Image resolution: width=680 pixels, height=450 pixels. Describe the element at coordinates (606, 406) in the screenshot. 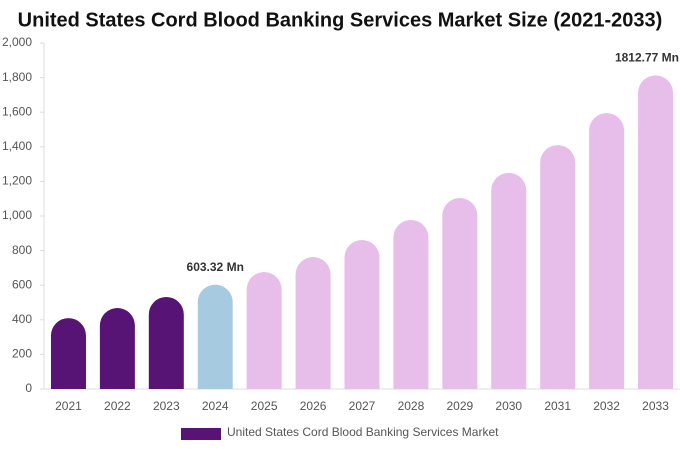

I see `x-tick-label: 2032` at that location.